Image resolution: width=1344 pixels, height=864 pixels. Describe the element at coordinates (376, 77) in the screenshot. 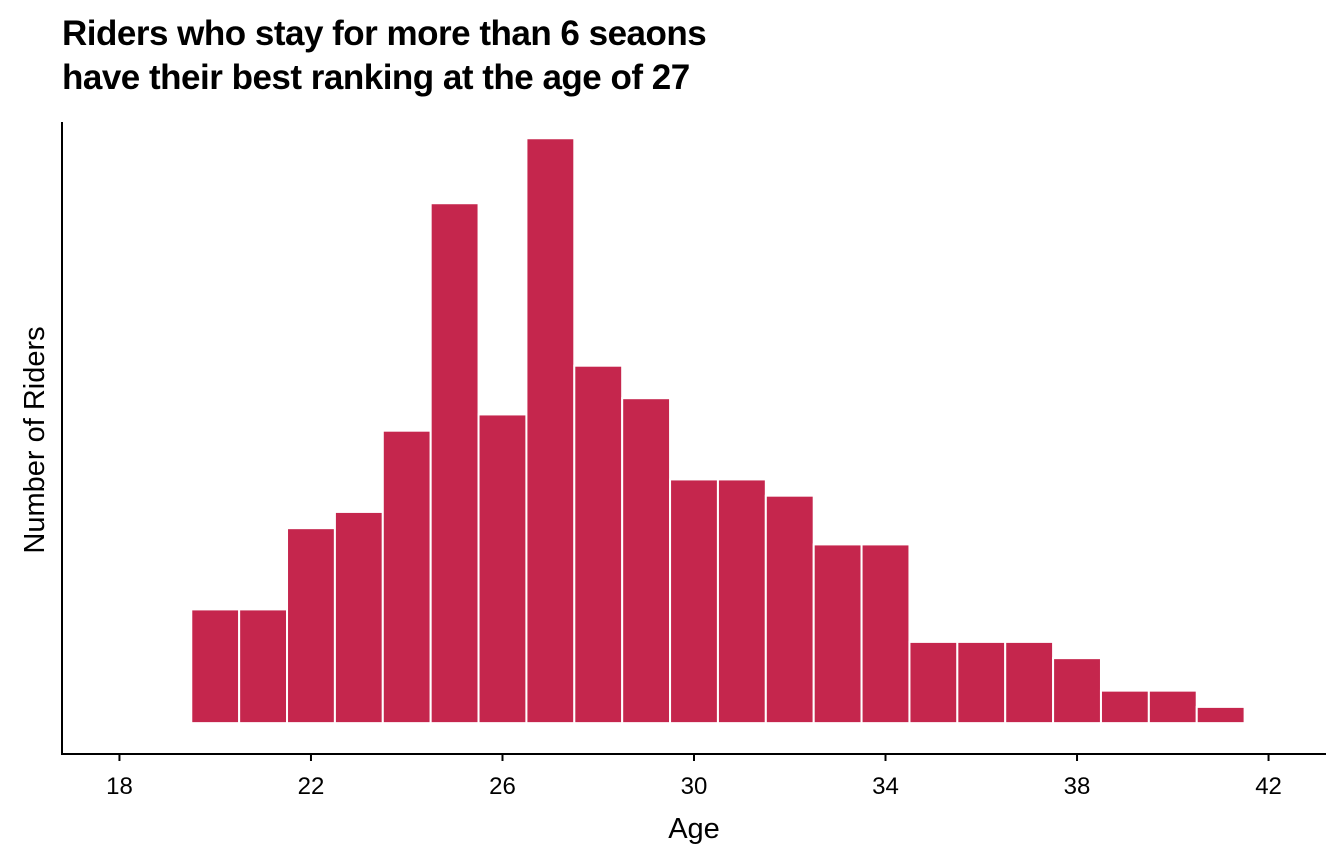

I see `chart-title-line-2: have their best ranking at the age of 27` at that location.